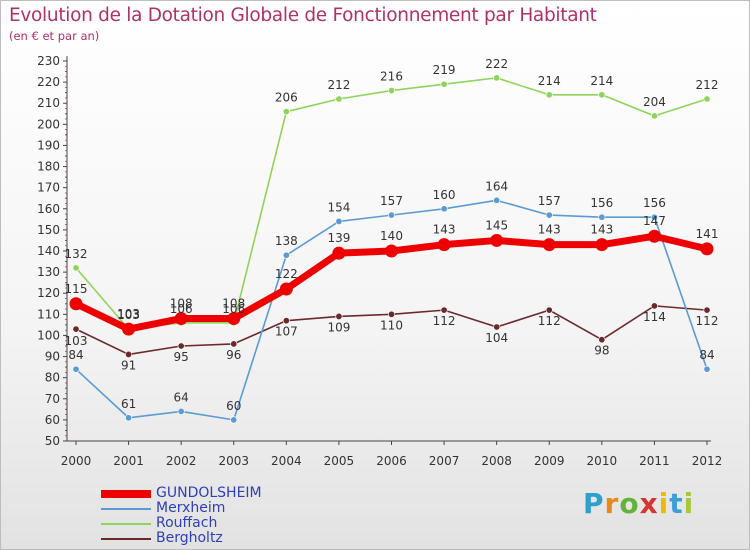 The height and width of the screenshot is (550, 750). What do you see at coordinates (48, 103) in the screenshot?
I see `y-tick-label: 210` at bounding box center [48, 103].